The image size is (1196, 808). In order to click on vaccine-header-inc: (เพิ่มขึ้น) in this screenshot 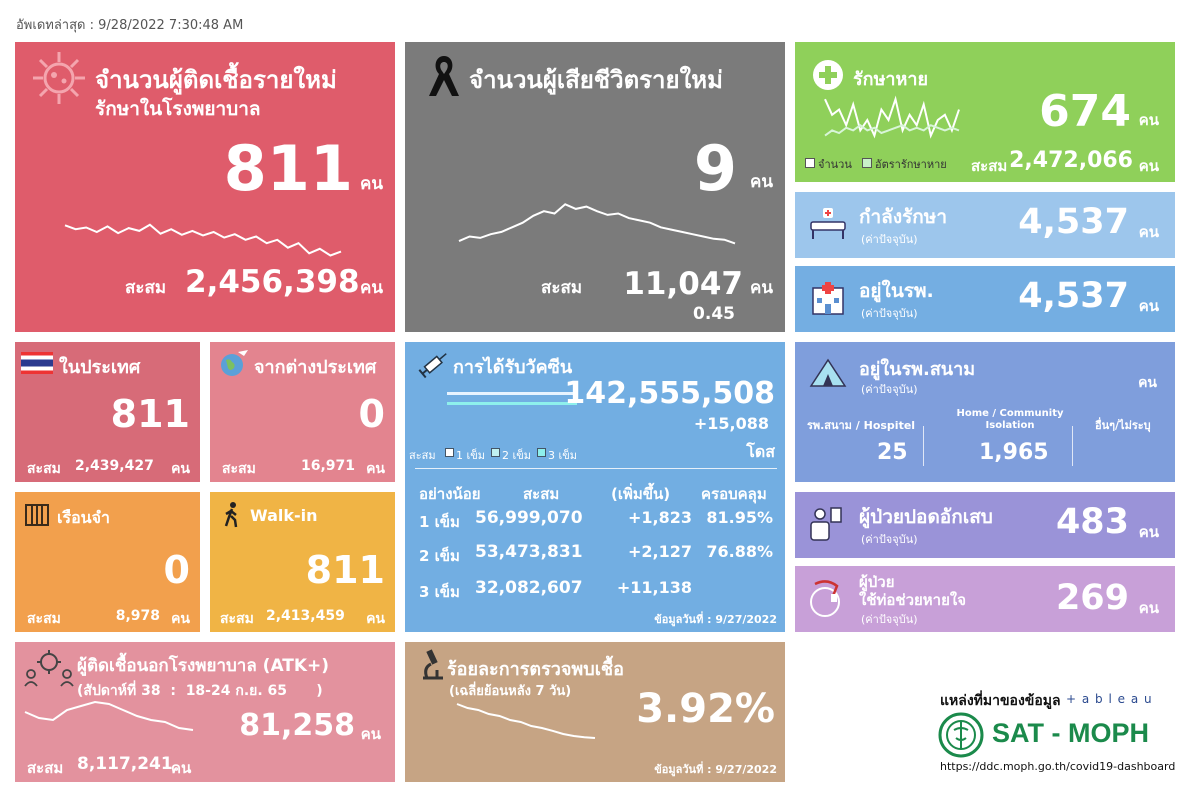, I will do `click(641, 494)`.